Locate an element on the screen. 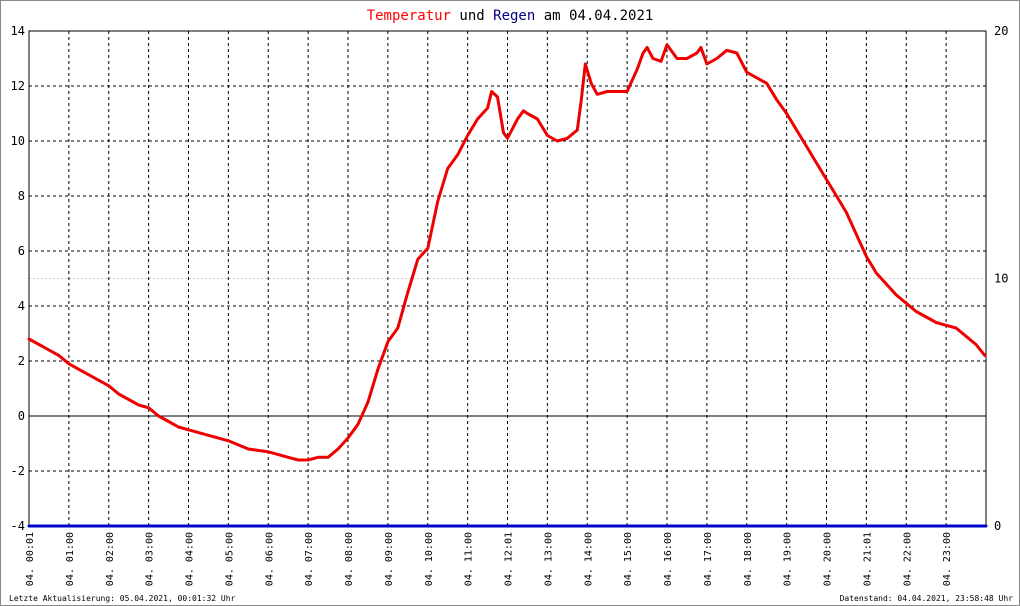  y-tick-label-left: -2 is located at coordinates (18, 471).